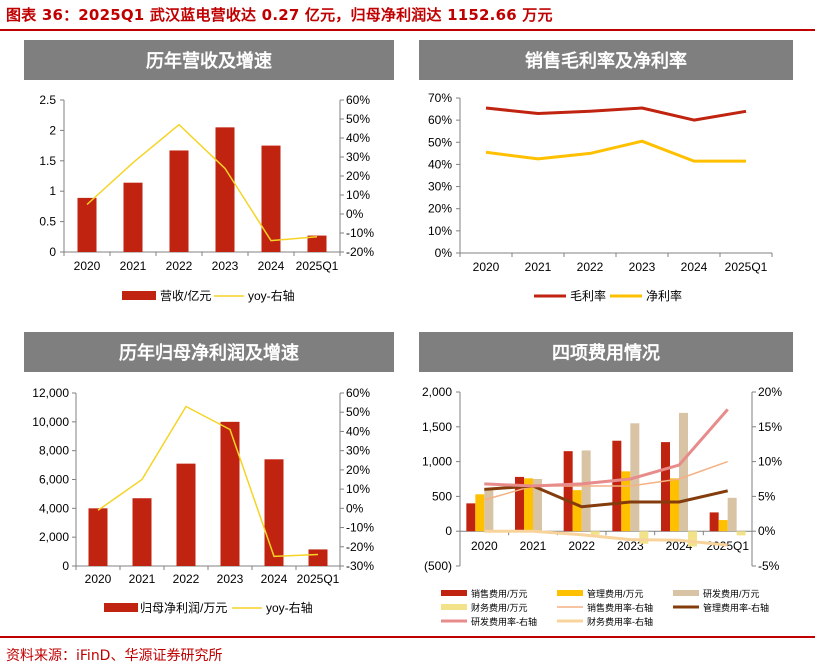 This screenshot has height=669, width=815. Describe the element at coordinates (616, 114) in the screenshot. I see `gross-margin-line` at that location.